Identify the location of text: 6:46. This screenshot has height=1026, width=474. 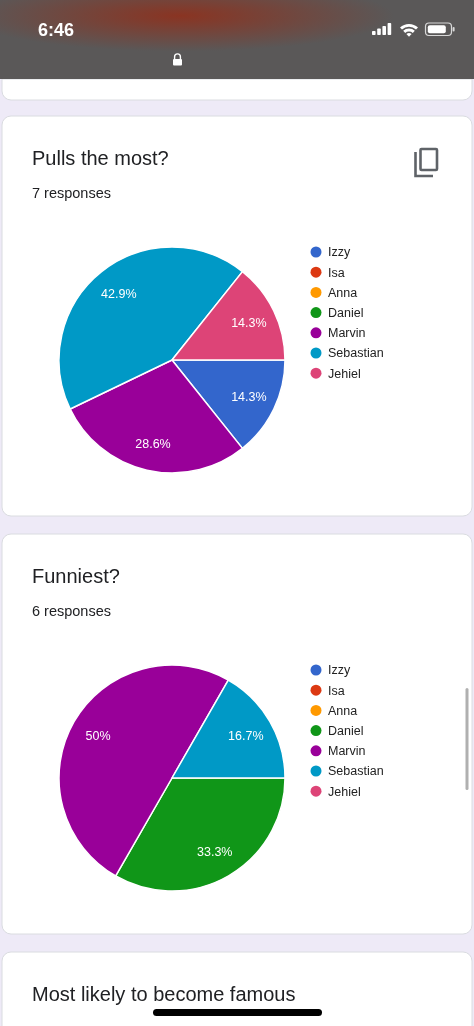
(56, 30).